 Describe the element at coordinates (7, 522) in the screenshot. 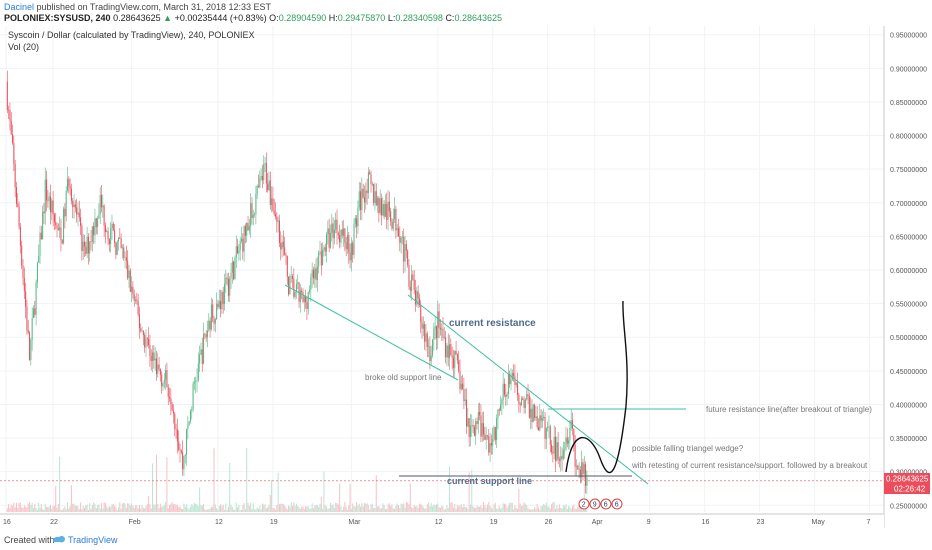

I see `time-tick-label: 16` at that location.